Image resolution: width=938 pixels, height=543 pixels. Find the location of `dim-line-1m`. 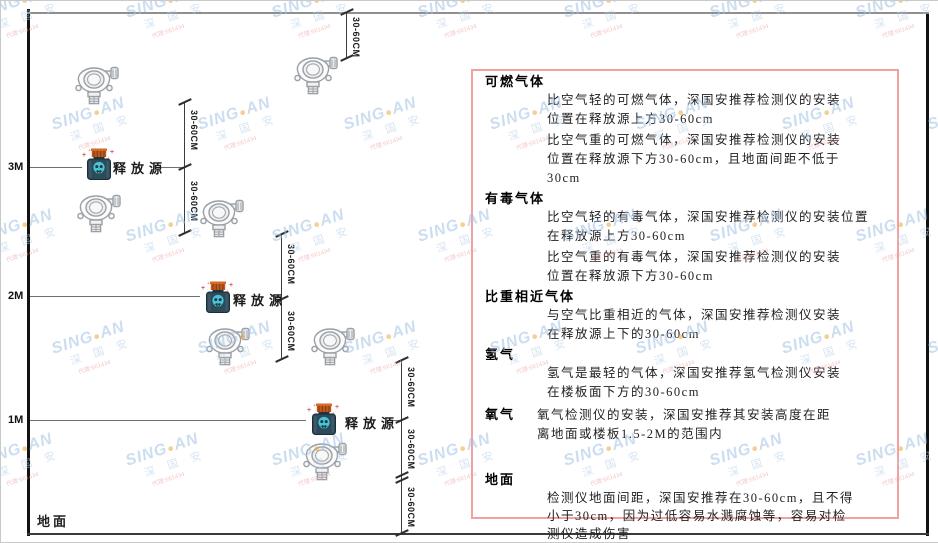

dim-line-1m is located at coordinates (401, 447).